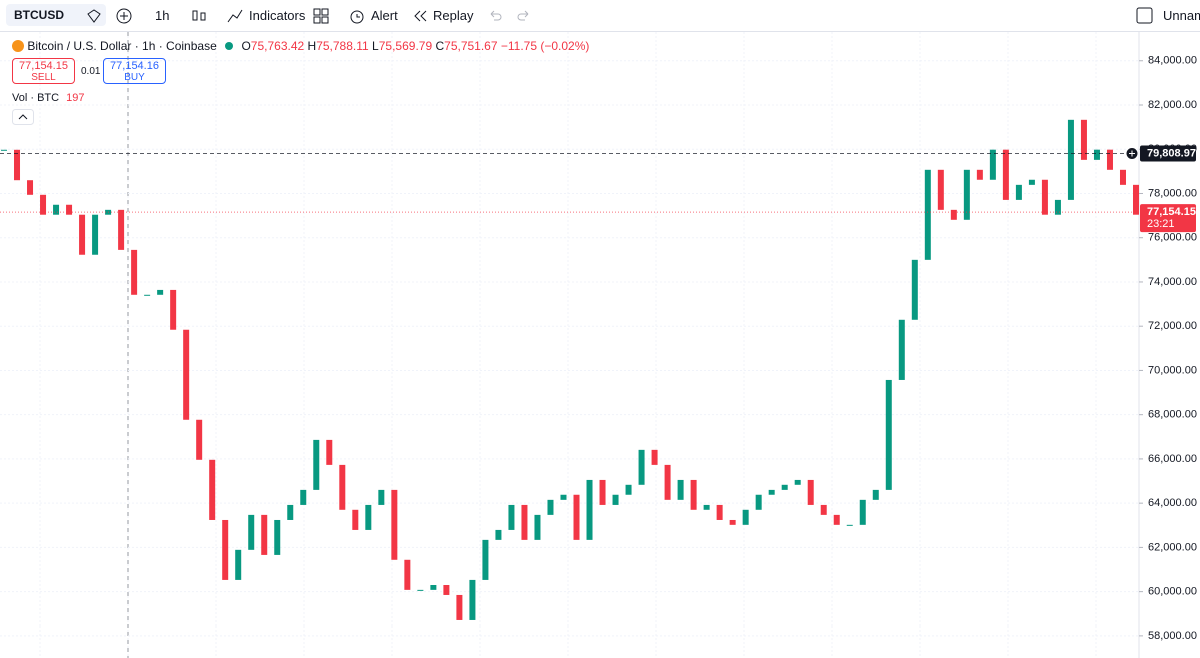  Describe the element at coordinates (312, 46) in the screenshot. I see `high-label: H` at that location.